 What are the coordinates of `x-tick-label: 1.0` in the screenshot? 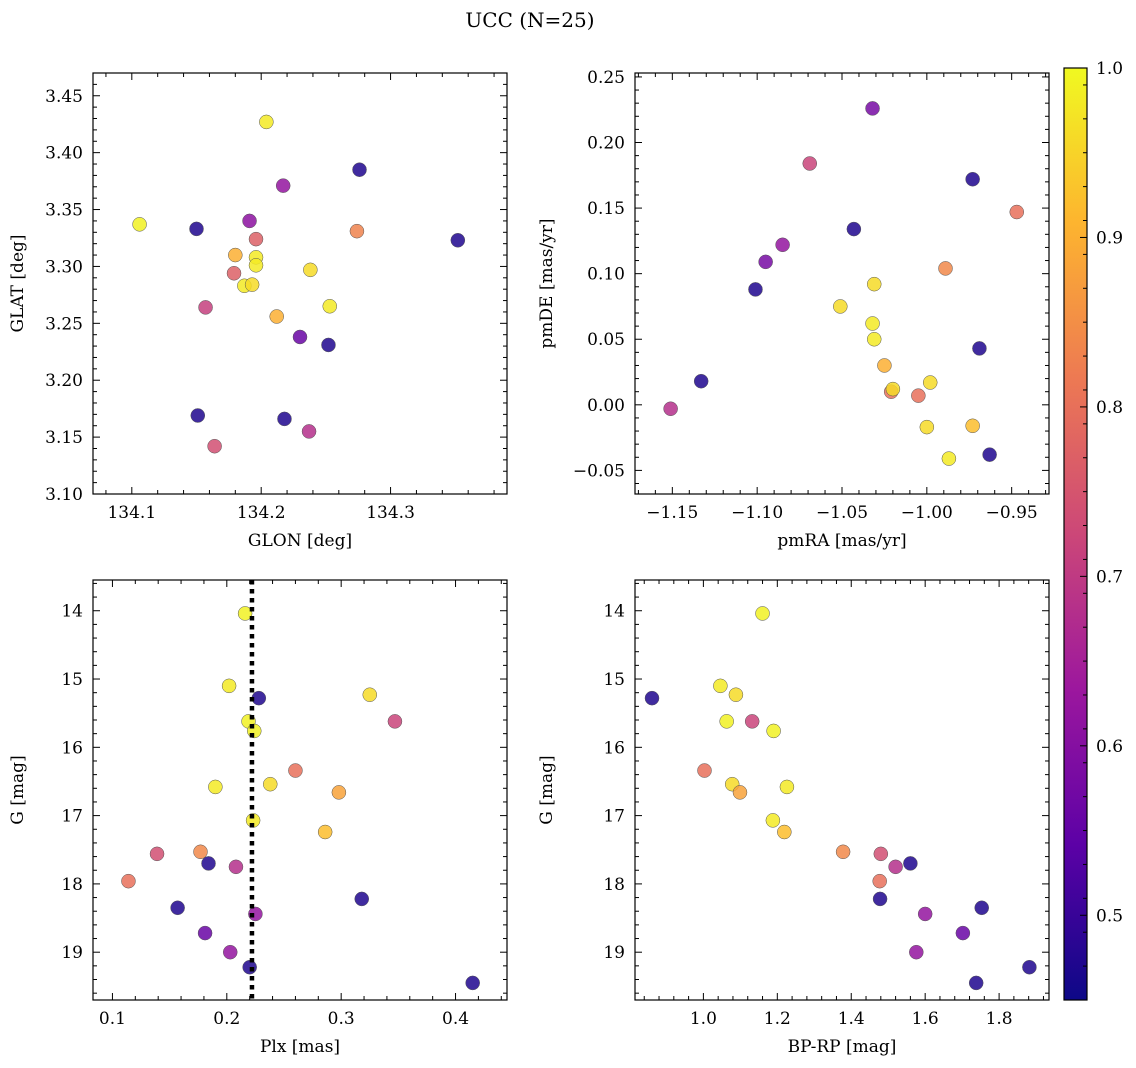 It's located at (703, 1019).